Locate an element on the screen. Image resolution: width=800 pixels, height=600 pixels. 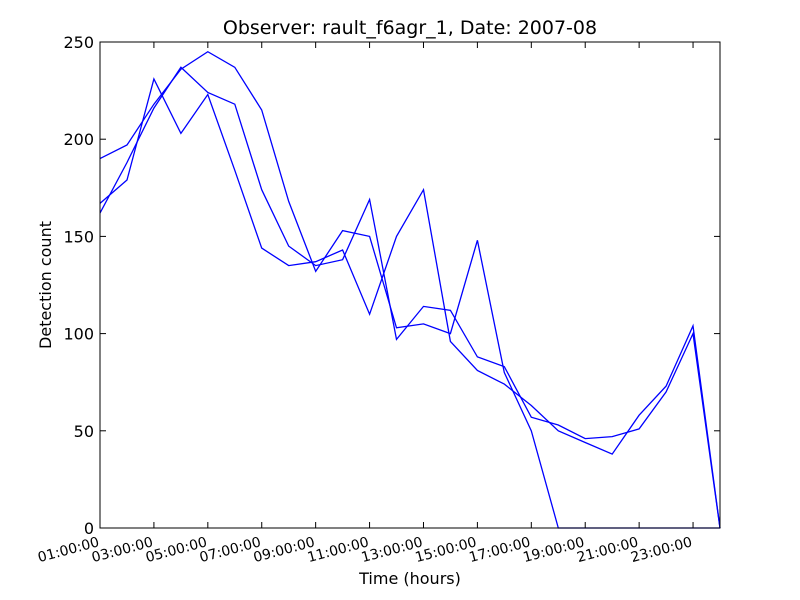
y-tick-label: 50 is located at coordinates (84, 431).